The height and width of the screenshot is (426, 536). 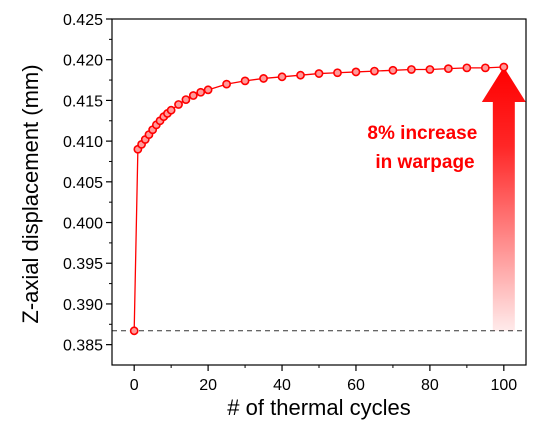 What do you see at coordinates (422, 133) in the screenshot?
I see `annotation-line-1: 8% increase` at bounding box center [422, 133].